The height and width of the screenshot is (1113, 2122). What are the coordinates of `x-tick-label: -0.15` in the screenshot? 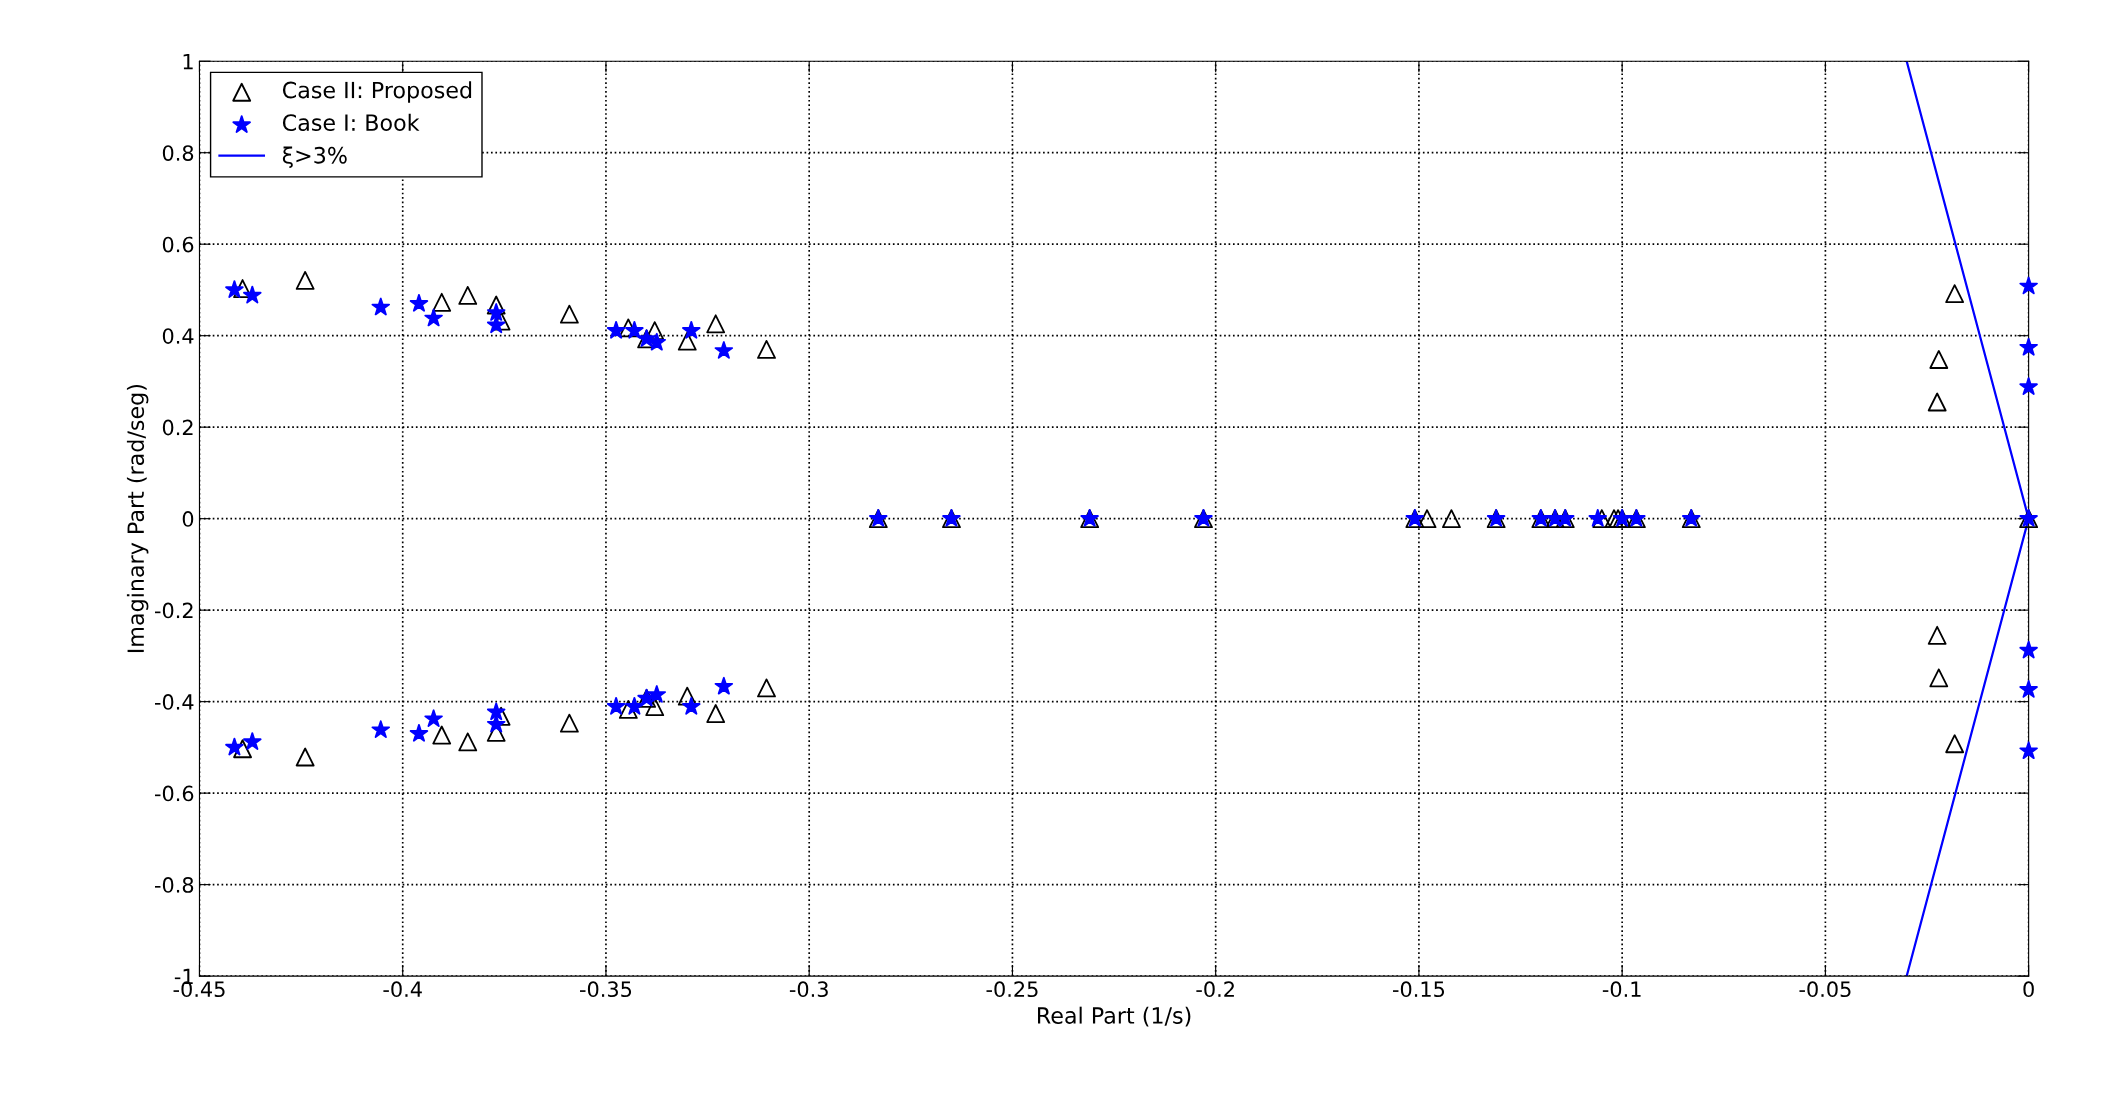 It's located at (1418, 989).